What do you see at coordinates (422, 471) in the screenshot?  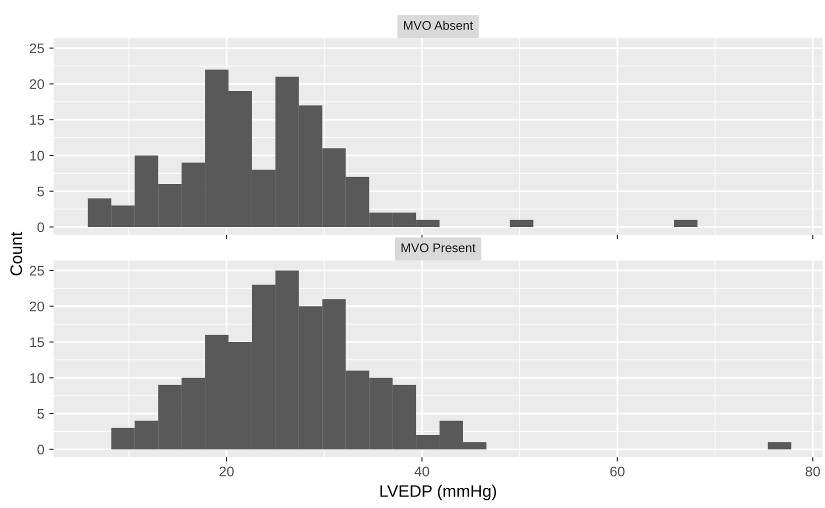 I see `x-tick-label: 40` at bounding box center [422, 471].